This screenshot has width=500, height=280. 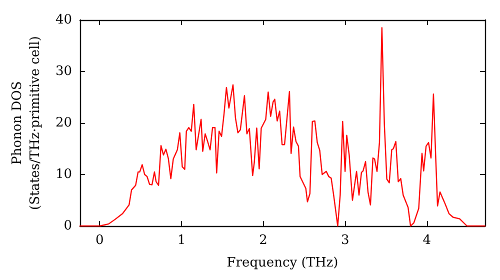 I want to click on x-axis-title: Frequency (THz), so click(x=282, y=263).